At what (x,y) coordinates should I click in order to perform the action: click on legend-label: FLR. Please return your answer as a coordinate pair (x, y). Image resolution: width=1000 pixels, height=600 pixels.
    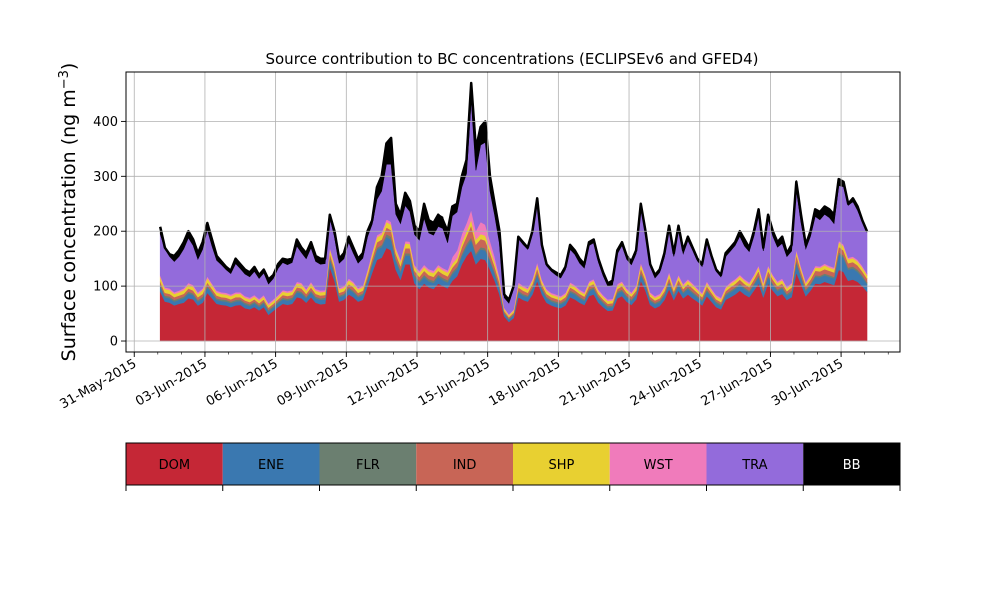
    Looking at the image, I should click on (368, 465).